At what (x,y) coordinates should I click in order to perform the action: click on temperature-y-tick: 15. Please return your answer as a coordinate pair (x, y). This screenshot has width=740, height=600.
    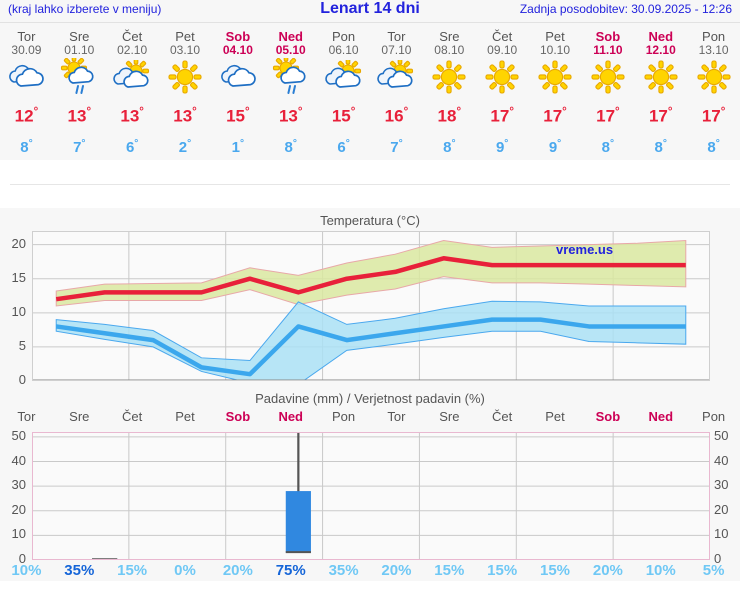
    Looking at the image, I should click on (18, 277).